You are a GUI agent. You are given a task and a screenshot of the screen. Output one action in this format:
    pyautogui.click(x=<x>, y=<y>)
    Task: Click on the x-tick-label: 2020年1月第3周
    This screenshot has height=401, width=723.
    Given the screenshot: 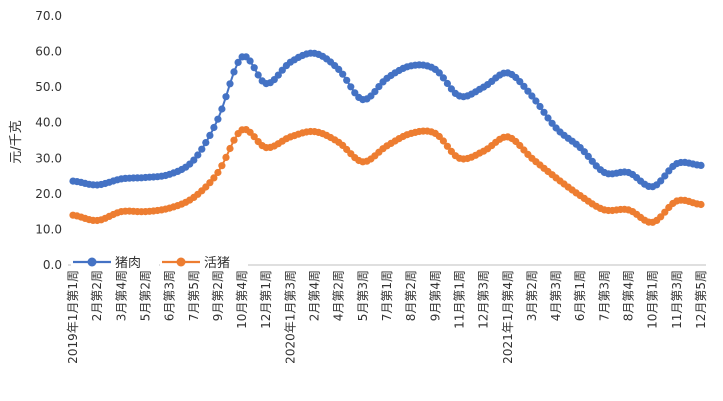 What is the action you would take?
    pyautogui.click(x=290, y=317)
    